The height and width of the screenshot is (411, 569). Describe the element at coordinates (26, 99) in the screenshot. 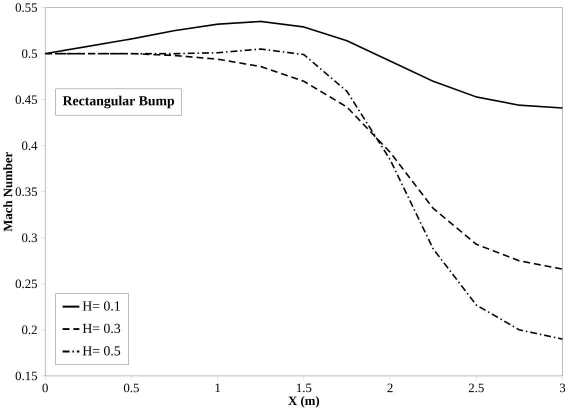

I see `y-tick-label: 0.45` at that location.